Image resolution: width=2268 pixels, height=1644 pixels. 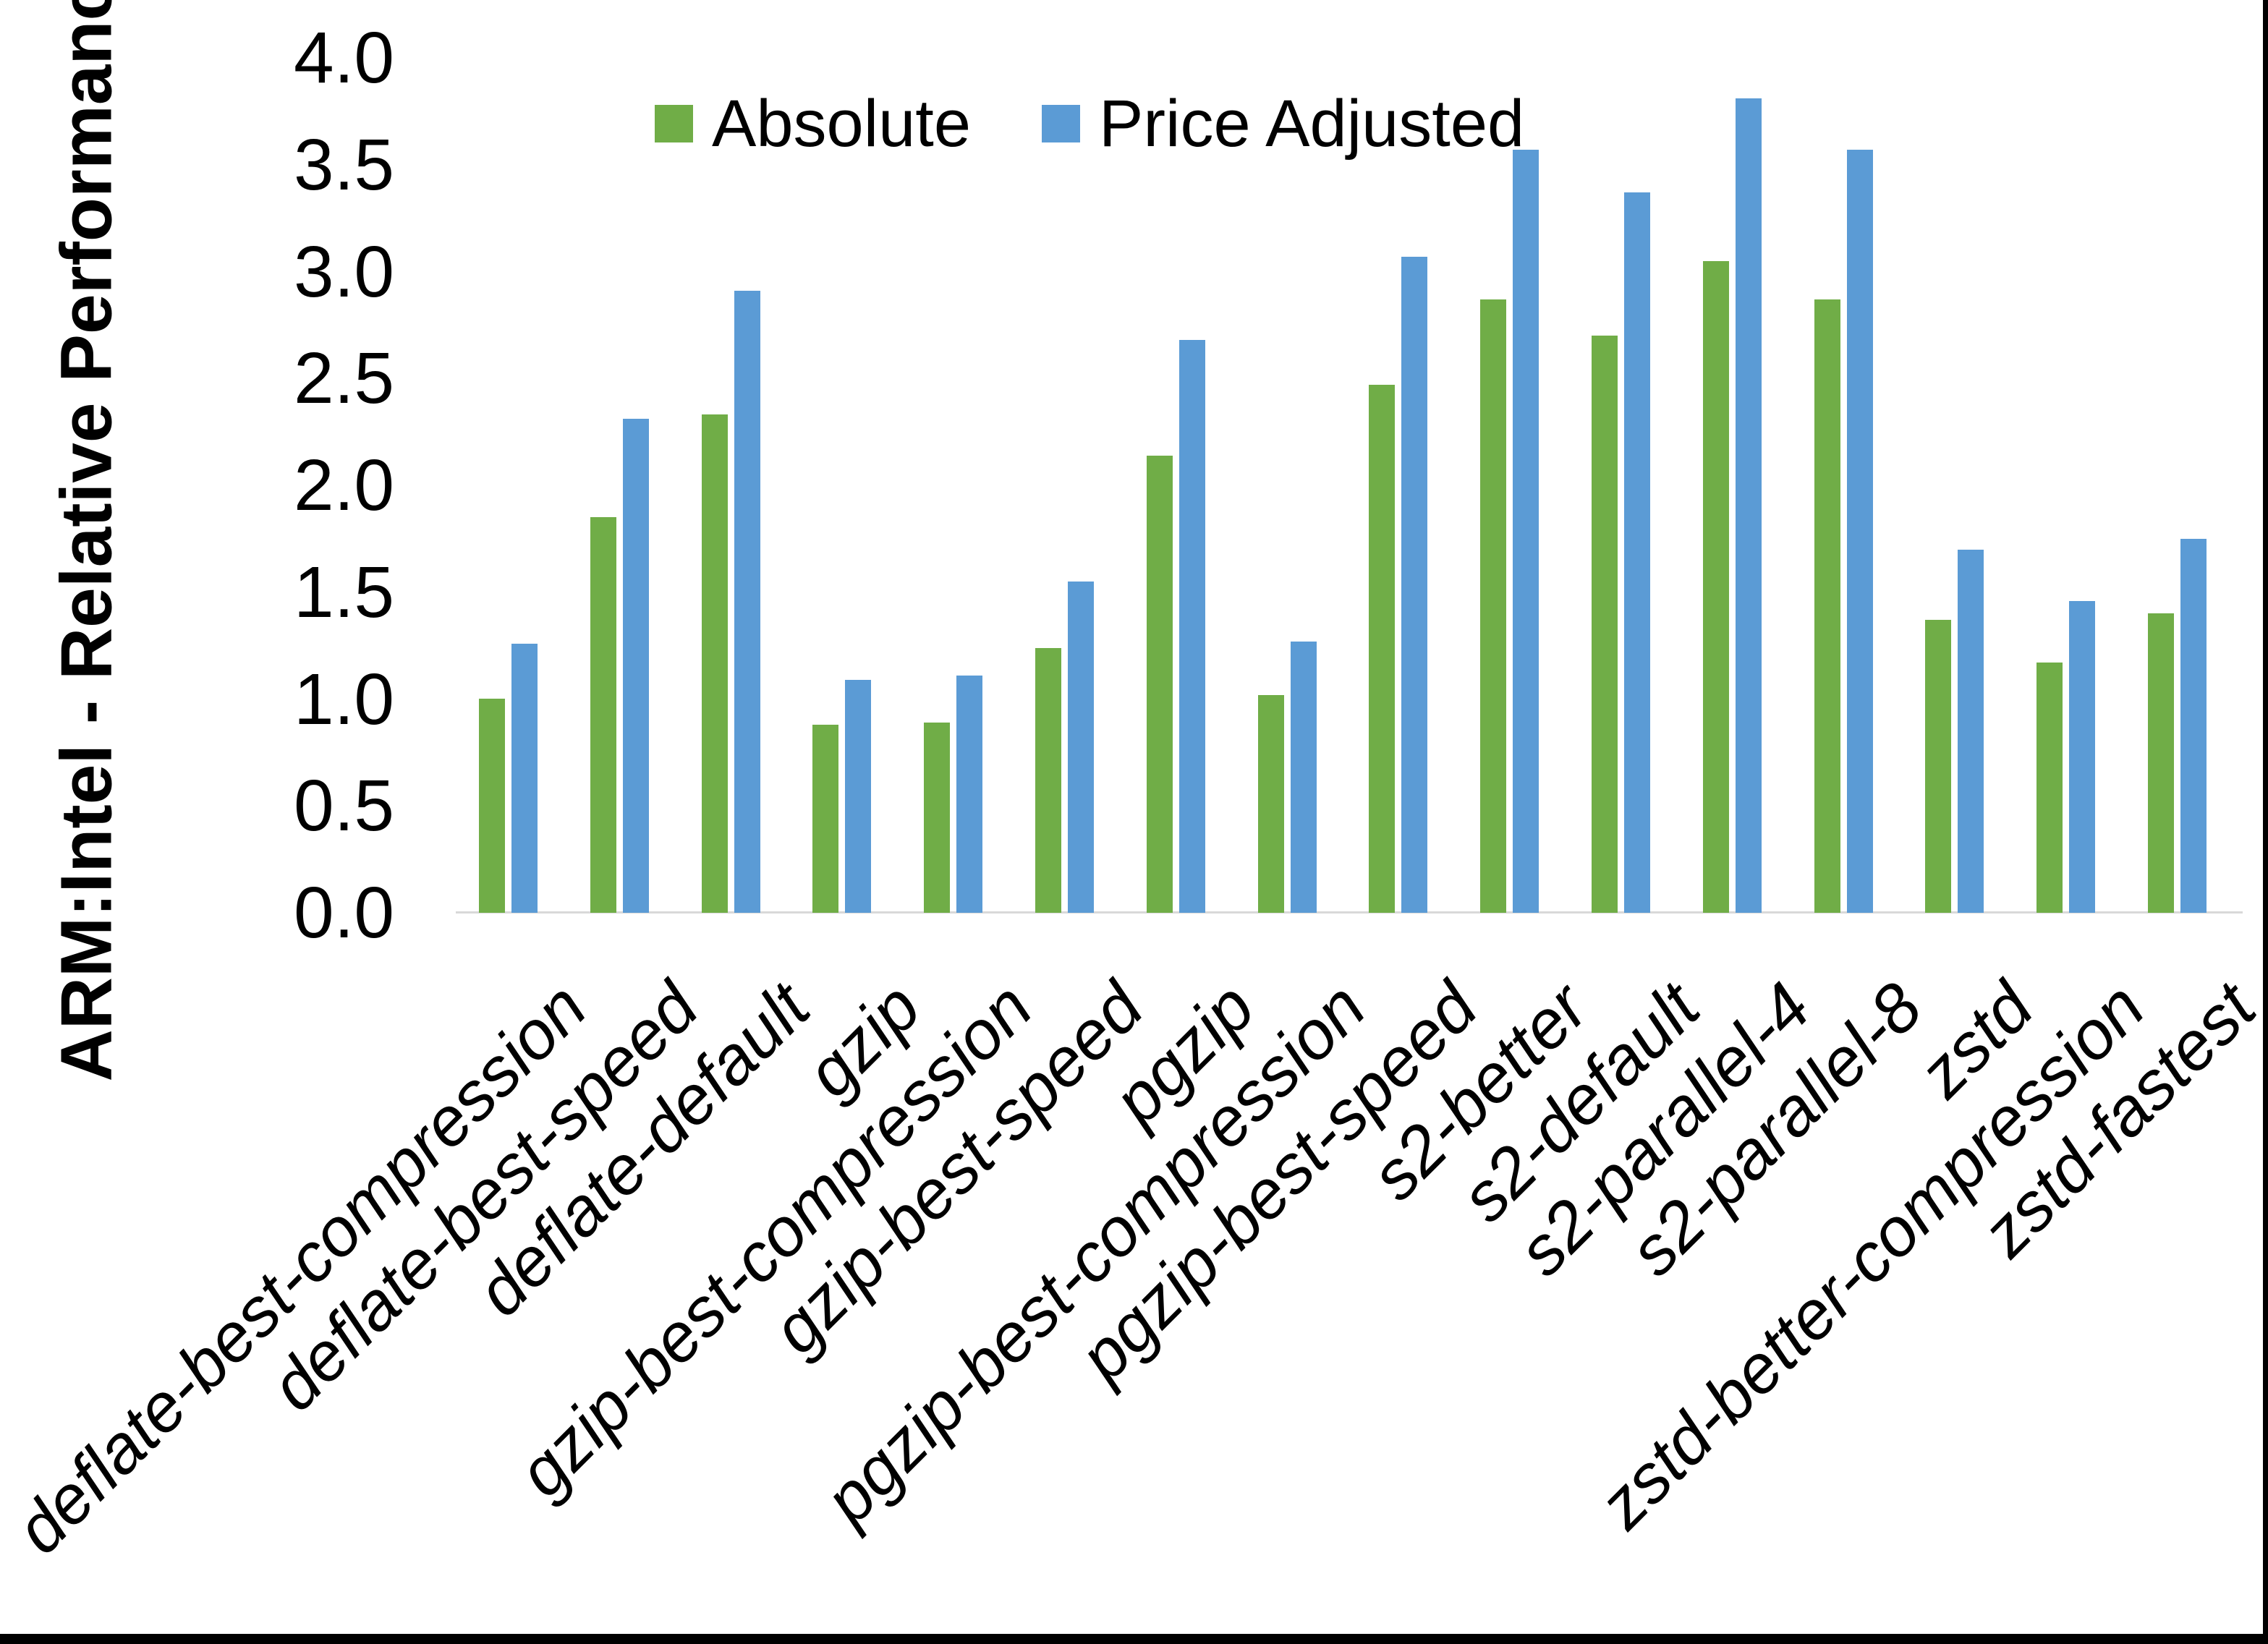 What do you see at coordinates (1382, 649) in the screenshot?
I see `bar-absolute-pgzip-best-speed` at bounding box center [1382, 649].